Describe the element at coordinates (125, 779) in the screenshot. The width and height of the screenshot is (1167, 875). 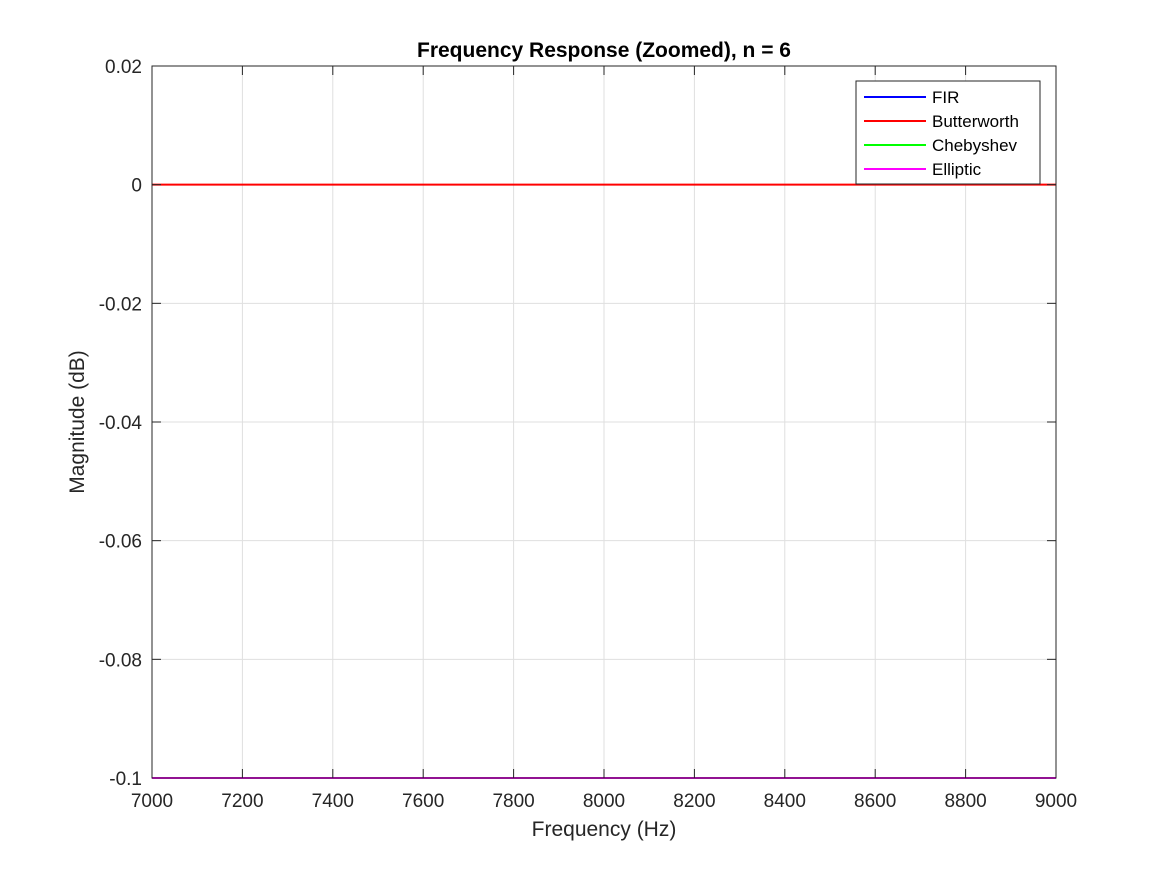
I see `y-tick-label: -0.1` at that location.